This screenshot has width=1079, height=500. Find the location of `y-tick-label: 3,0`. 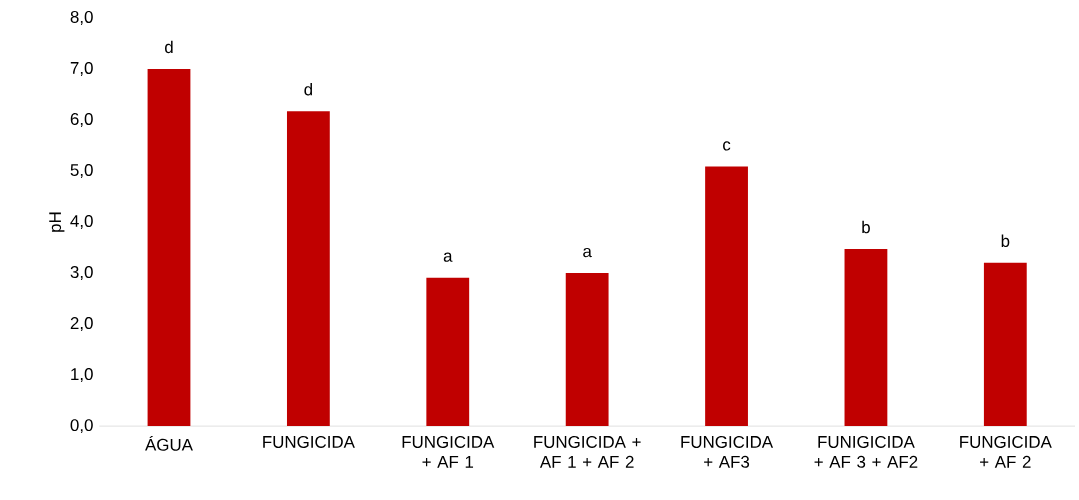

y-tick-label: 3,0 is located at coordinates (81, 273).